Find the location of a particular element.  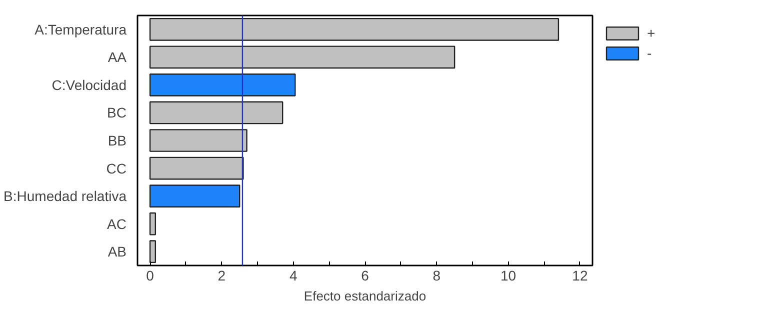

x-axis-title: Efecto estandarizado is located at coordinates (365, 296).